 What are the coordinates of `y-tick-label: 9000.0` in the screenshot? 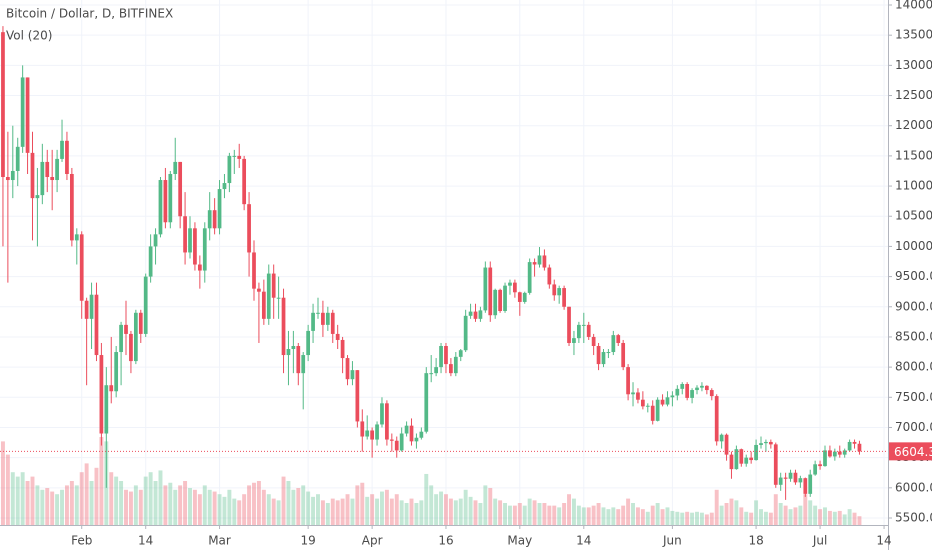 It's located at (913, 306).